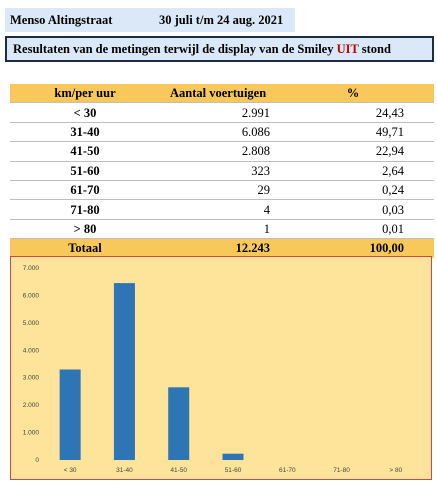 Image resolution: width=437 pixels, height=490 pixels. What do you see at coordinates (31, 378) in the screenshot?
I see `y-tick-label: 3.000` at bounding box center [31, 378].